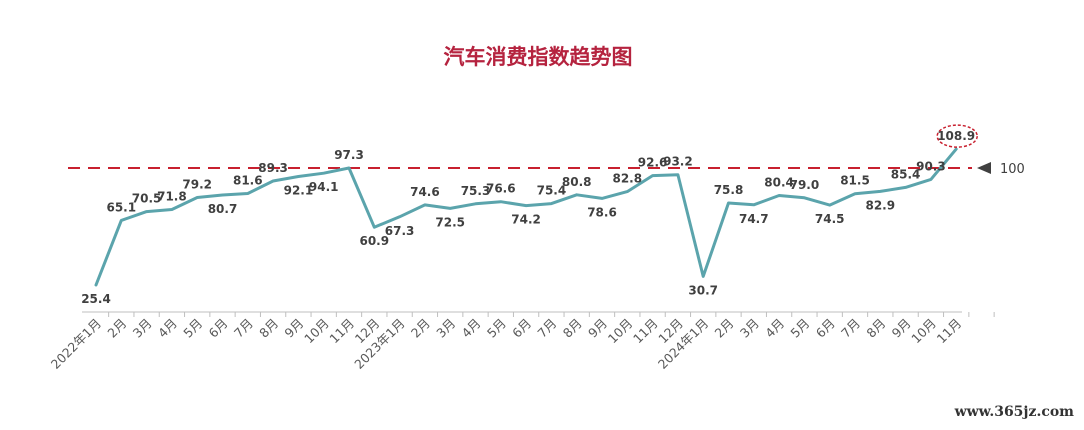  What do you see at coordinates (248, 181) in the screenshot?
I see `data-label: 81.6` at bounding box center [248, 181].